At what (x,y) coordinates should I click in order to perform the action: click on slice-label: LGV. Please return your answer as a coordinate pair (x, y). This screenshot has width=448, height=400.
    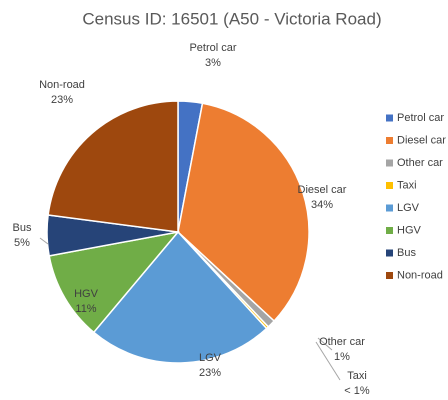
    Looking at the image, I should click on (210, 358).